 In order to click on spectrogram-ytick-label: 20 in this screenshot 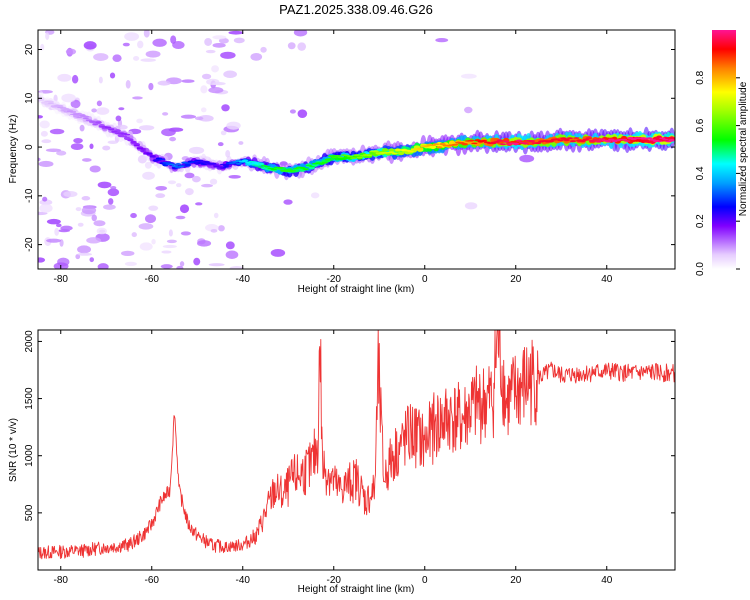, I will do `click(29, 50)`.